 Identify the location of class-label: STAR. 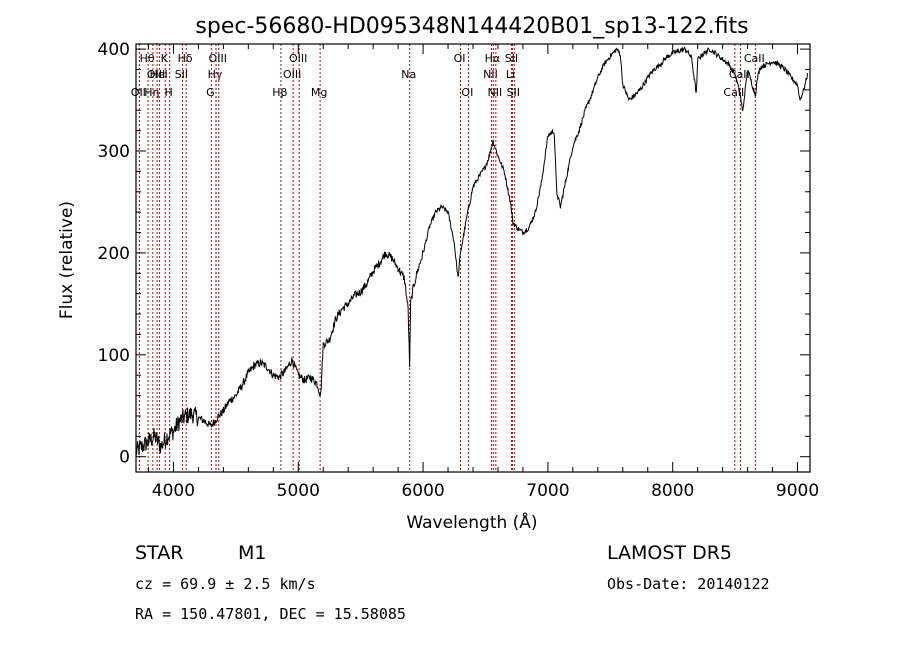
(159, 553).